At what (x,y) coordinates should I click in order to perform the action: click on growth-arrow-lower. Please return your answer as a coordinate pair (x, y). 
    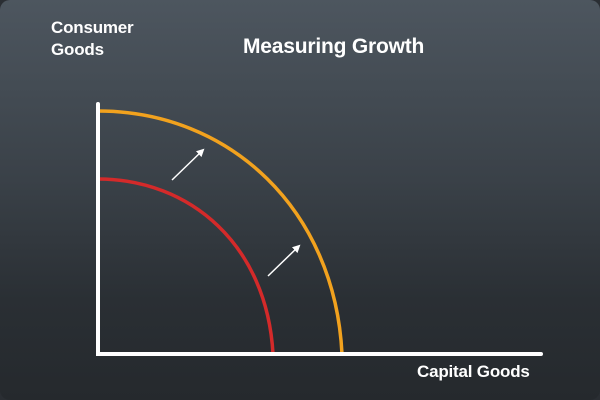
    Looking at the image, I should click on (284, 260).